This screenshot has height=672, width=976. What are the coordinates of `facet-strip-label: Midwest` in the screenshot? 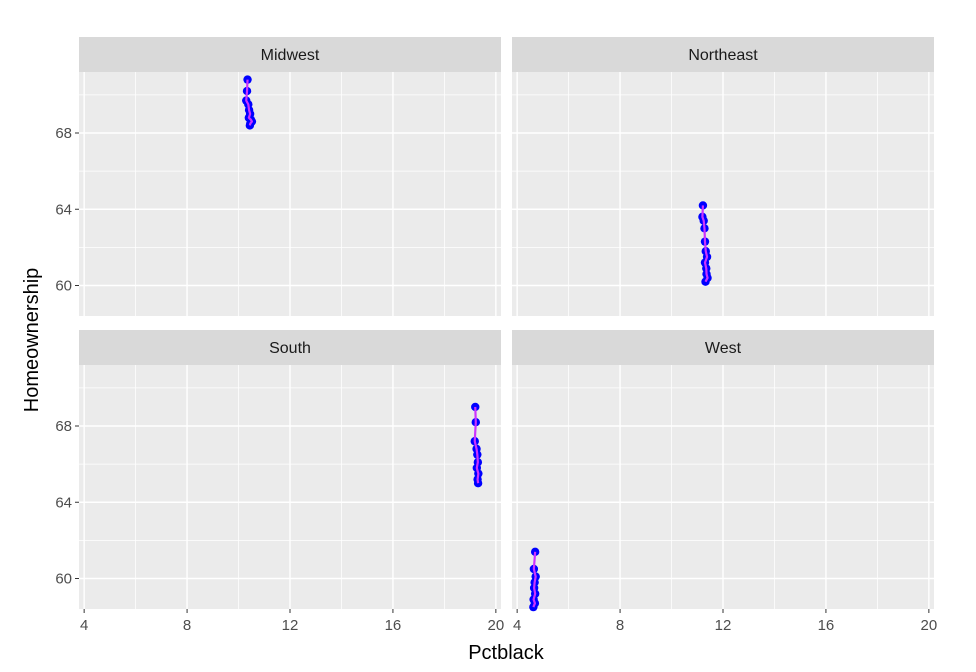 It's located at (290, 55).